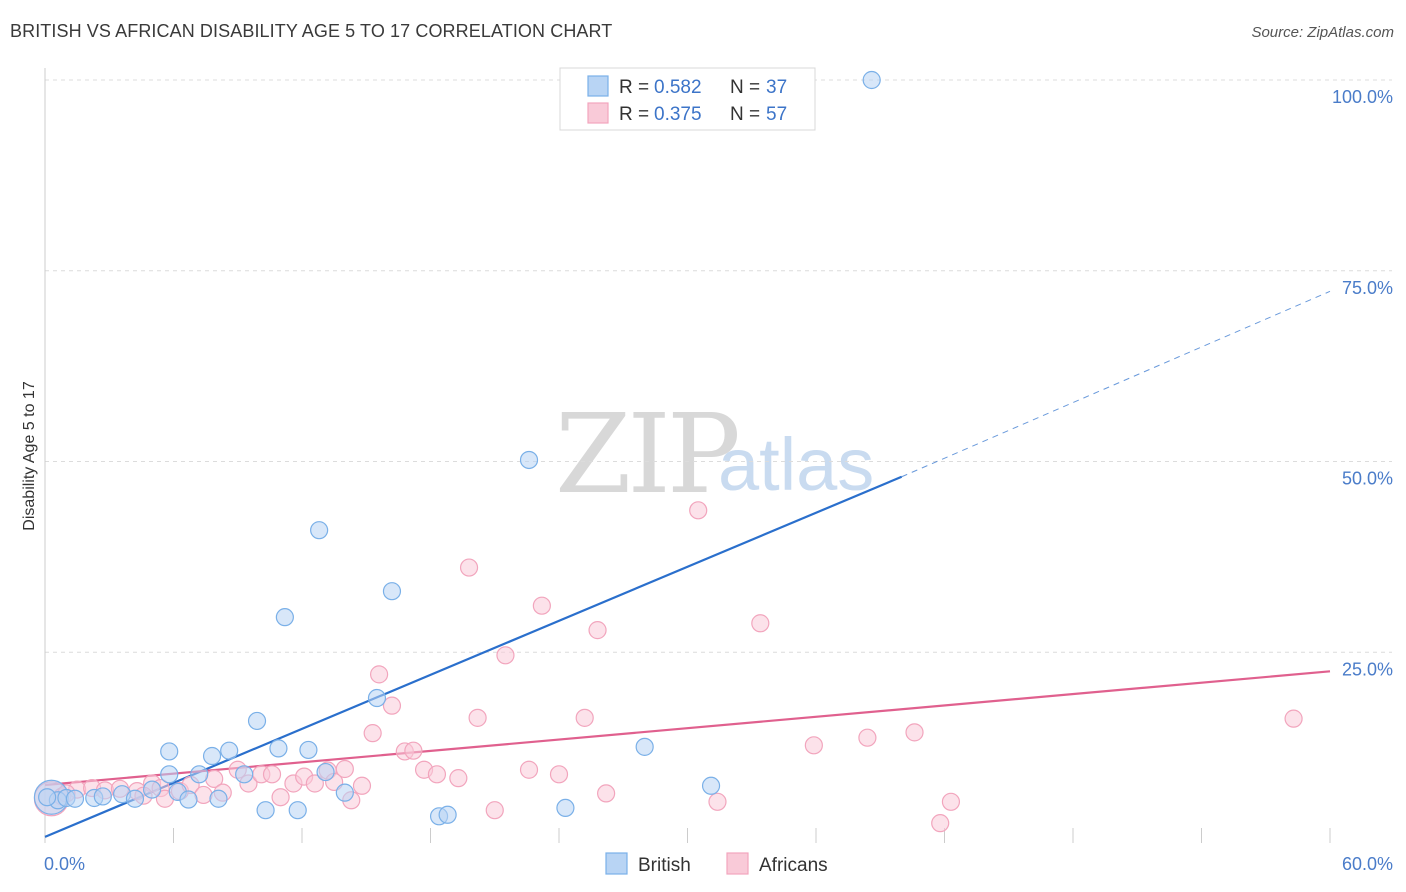 The height and width of the screenshot is (892, 1406). I want to click on legend-british-r-value: 0.582, so click(678, 87).